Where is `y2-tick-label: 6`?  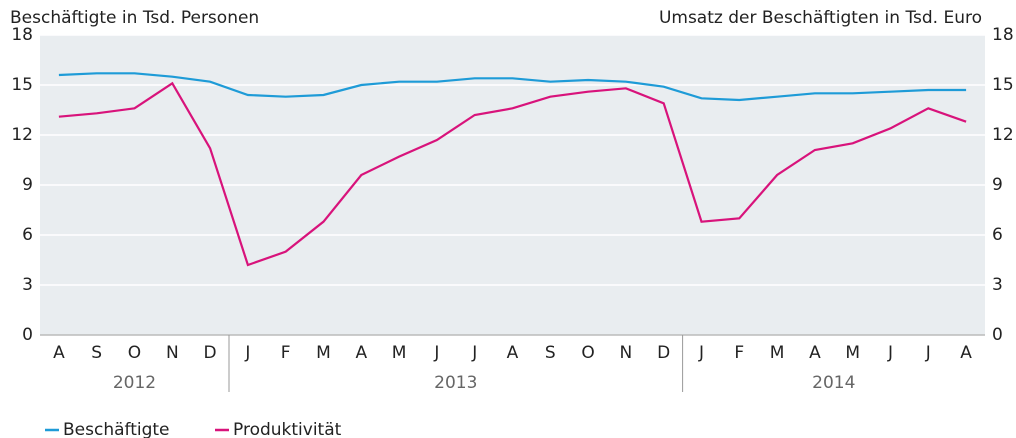 y2-tick-label: 6 is located at coordinates (997, 235).